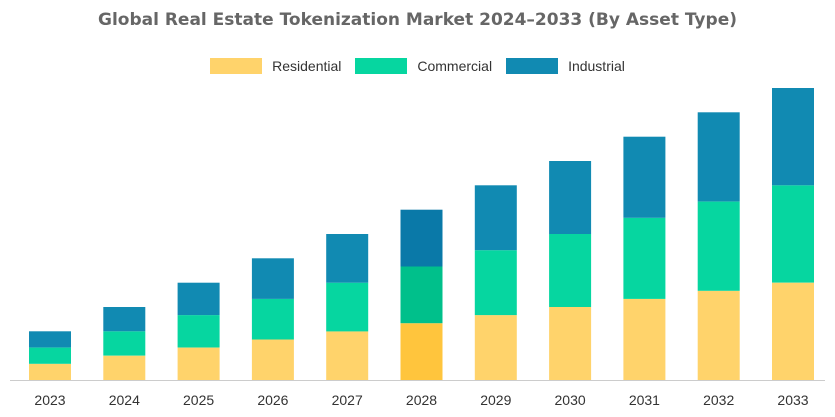 The image size is (835, 417). Describe the element at coordinates (570, 343) in the screenshot. I see `bar-residential-2030` at that location.